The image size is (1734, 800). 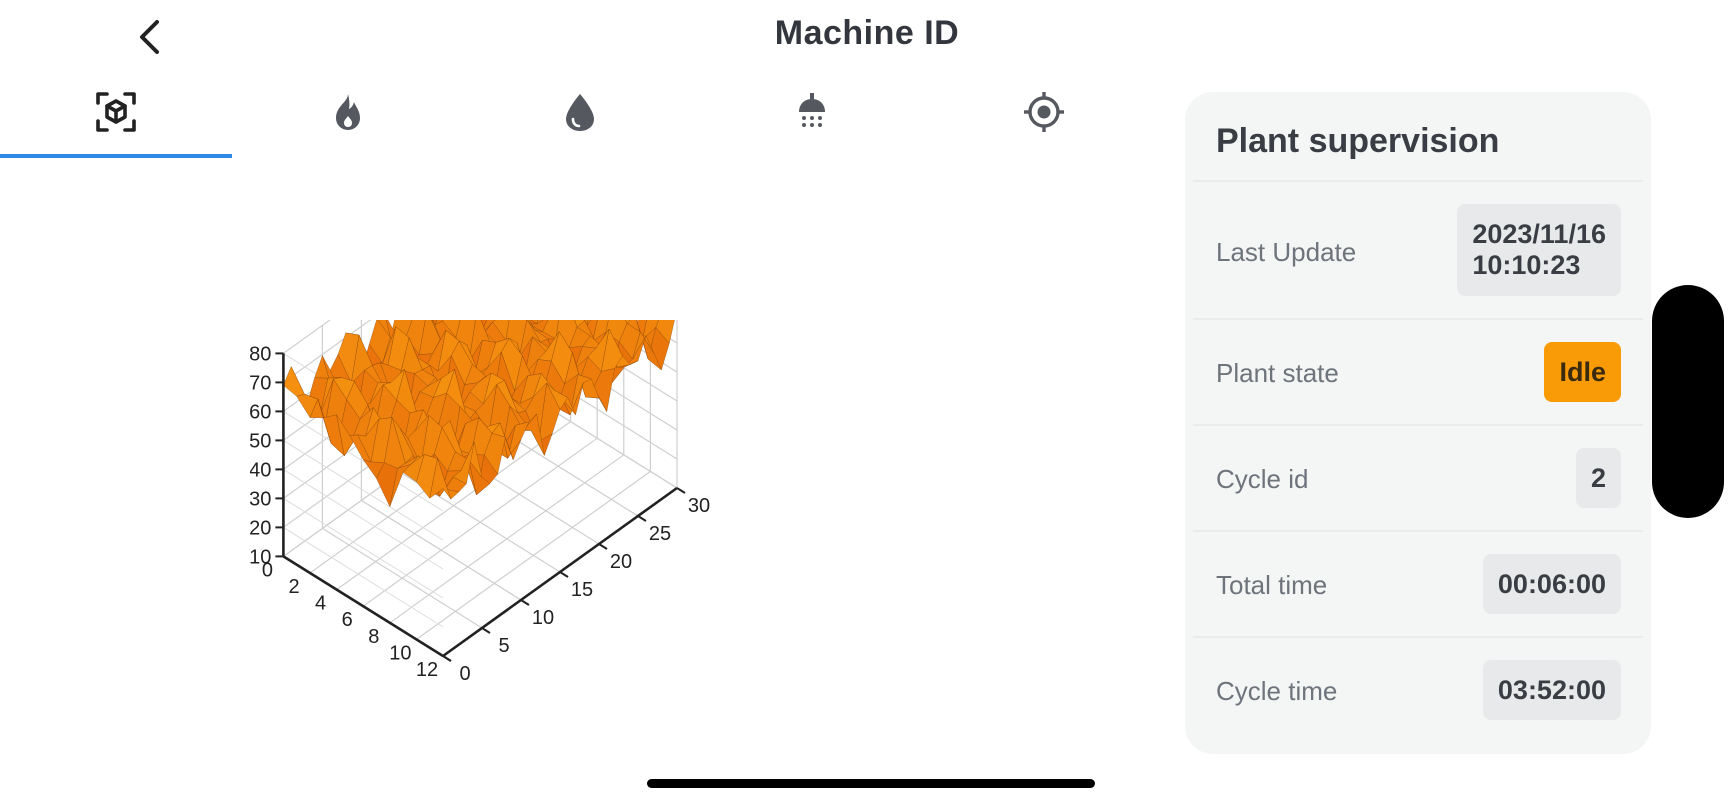 I want to click on row-cycle-time: Cycle time 03:52:00, so click(x=1418, y=689).